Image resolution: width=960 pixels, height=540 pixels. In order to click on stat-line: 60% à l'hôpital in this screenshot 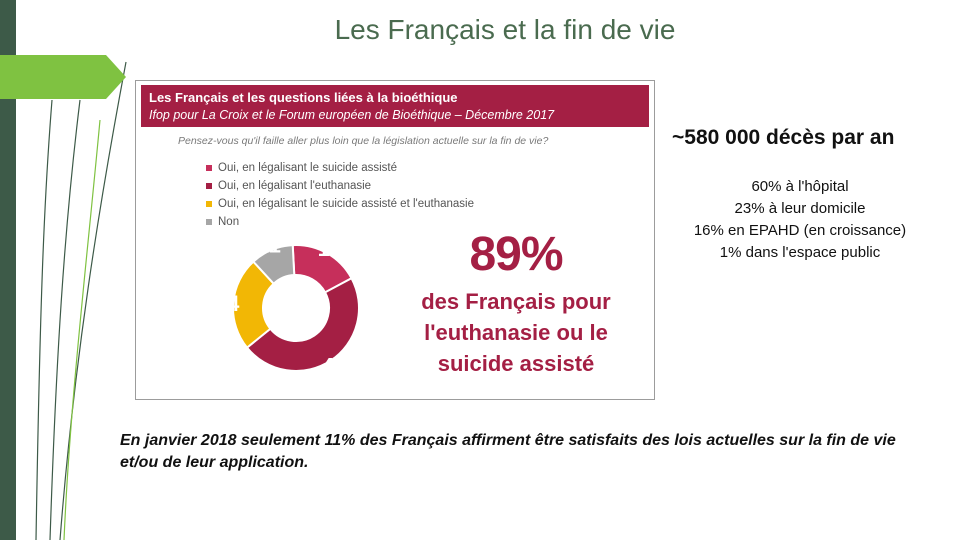, I will do `click(800, 186)`.